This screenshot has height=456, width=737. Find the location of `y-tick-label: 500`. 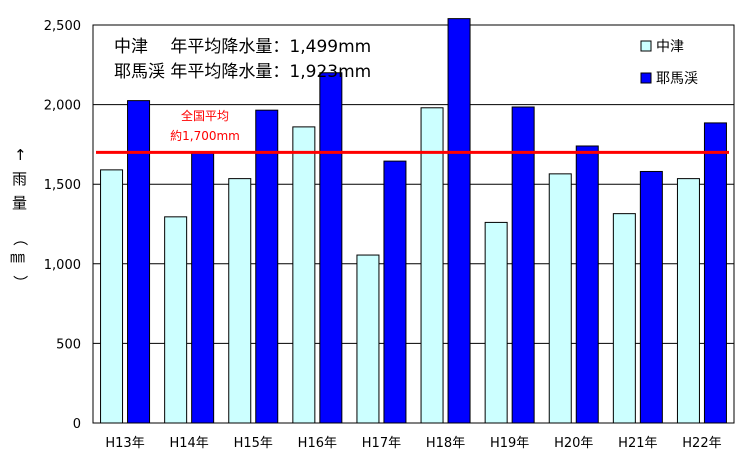

y-tick-label: 500 is located at coordinates (68, 344).